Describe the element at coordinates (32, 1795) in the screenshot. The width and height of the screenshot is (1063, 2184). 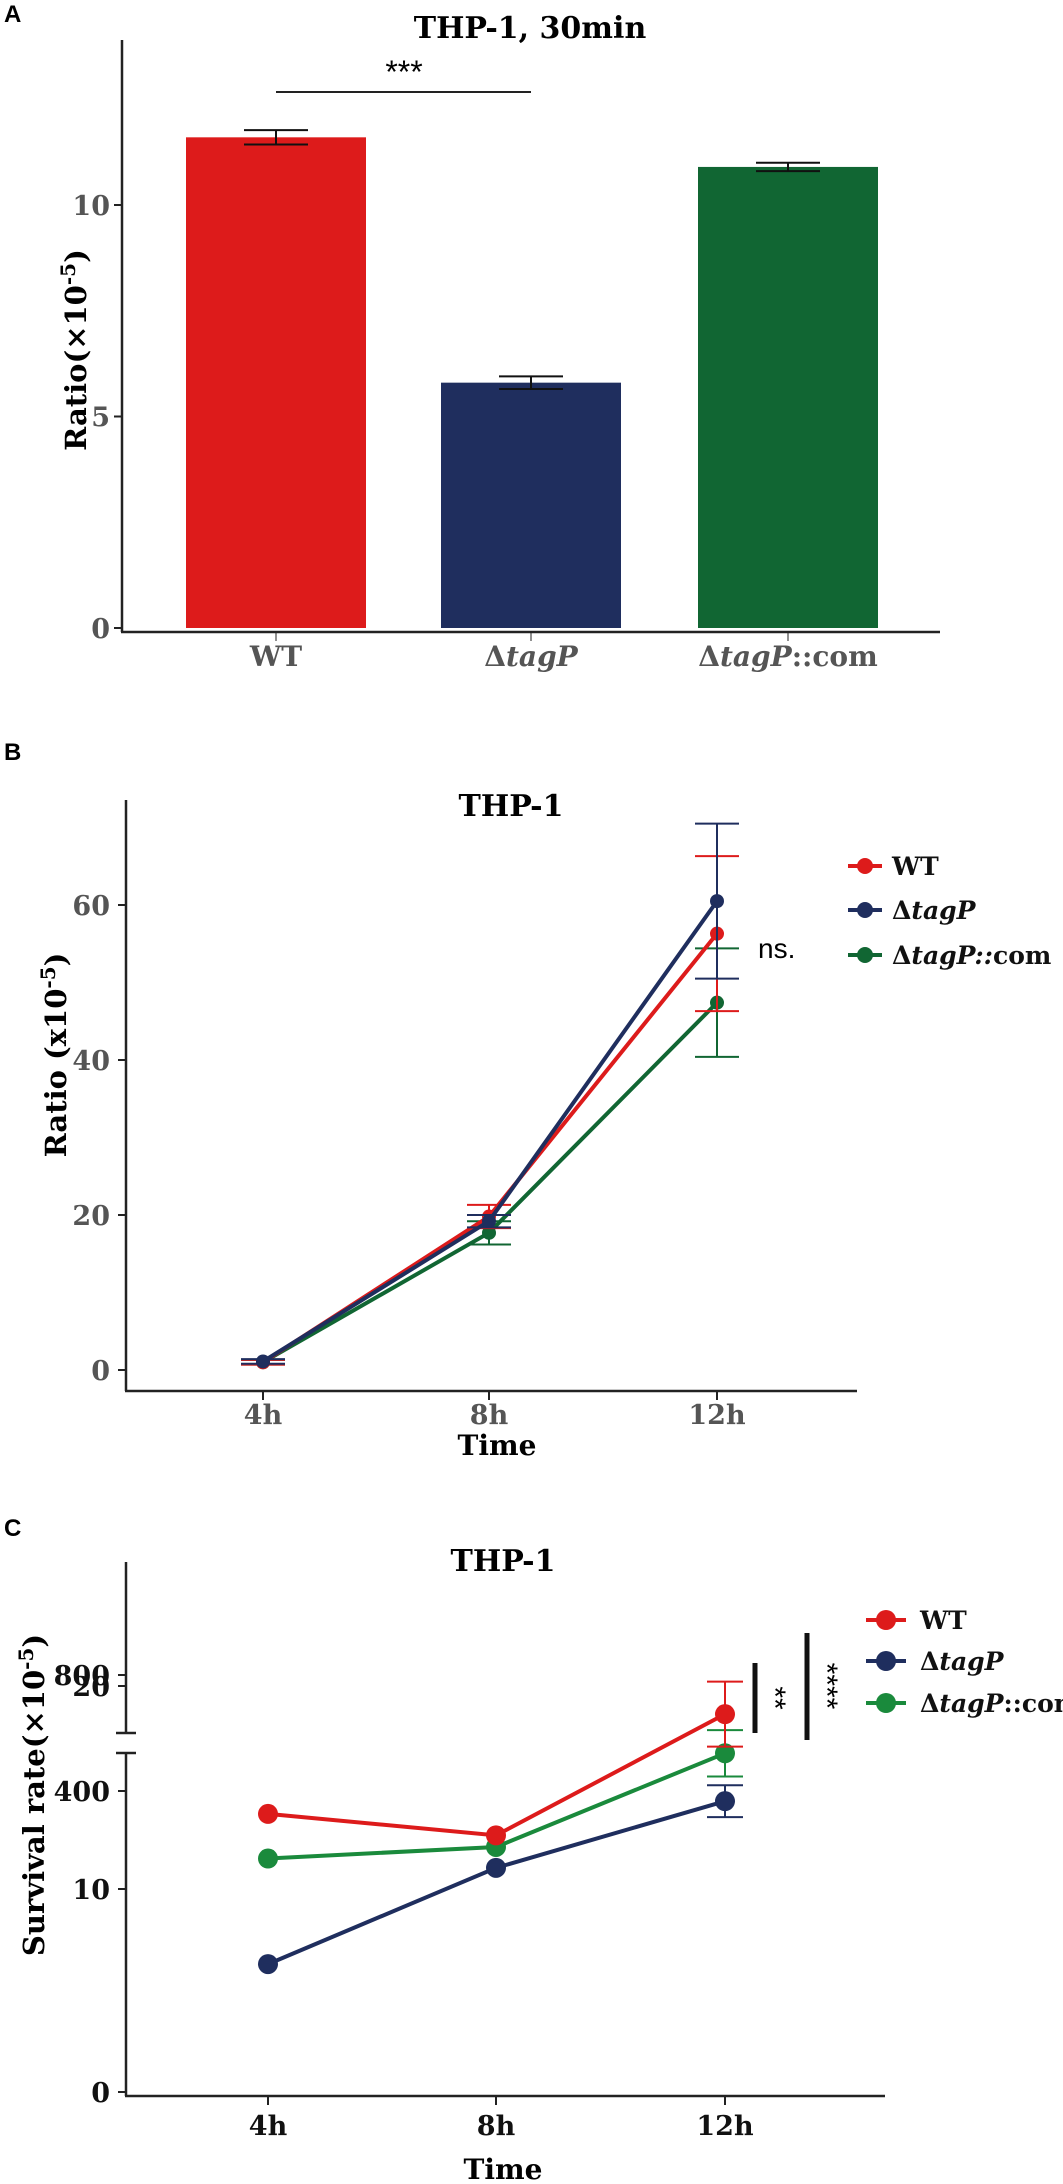
I see `c-y-axis-label: Survival rate(×10-5)` at that location.